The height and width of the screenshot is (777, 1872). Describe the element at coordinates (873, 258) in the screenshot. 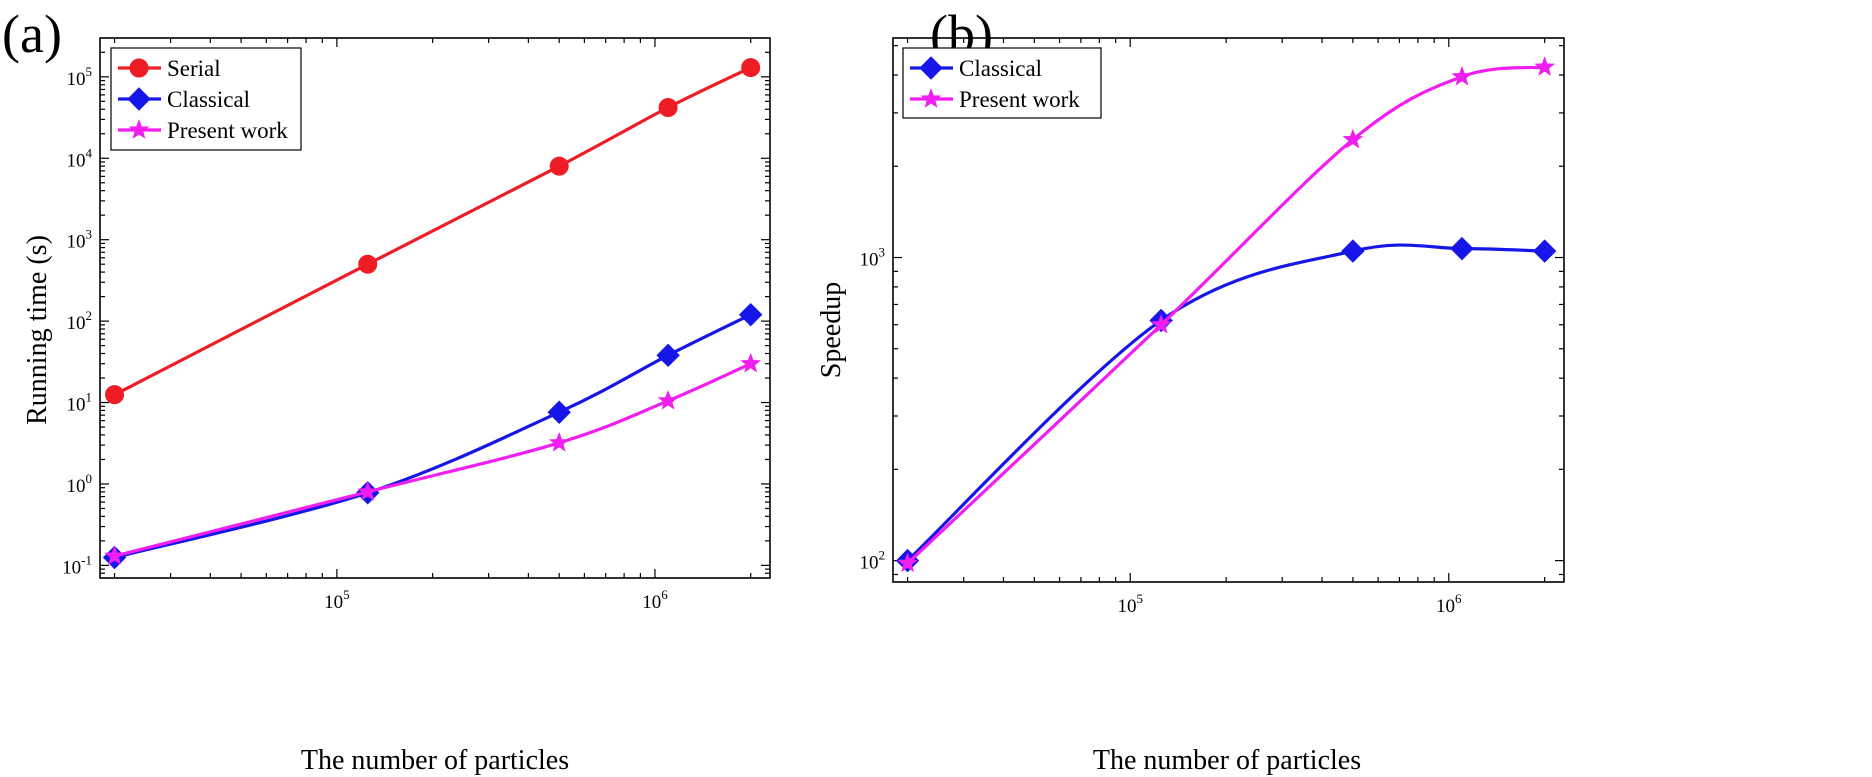

I see `panel-b-y-tick-label: 10³` at that location.